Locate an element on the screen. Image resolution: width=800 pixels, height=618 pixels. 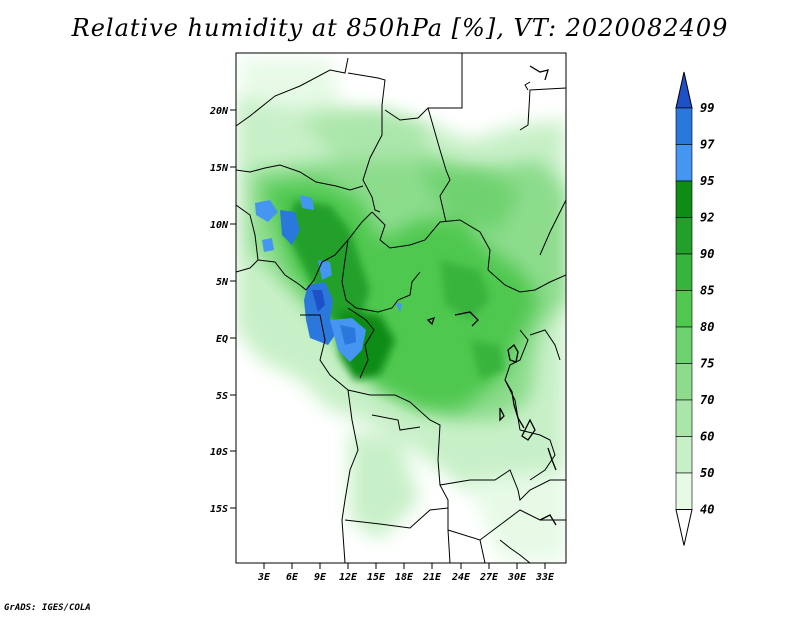
colorbar-label: 50 is located at coordinates (707, 473).